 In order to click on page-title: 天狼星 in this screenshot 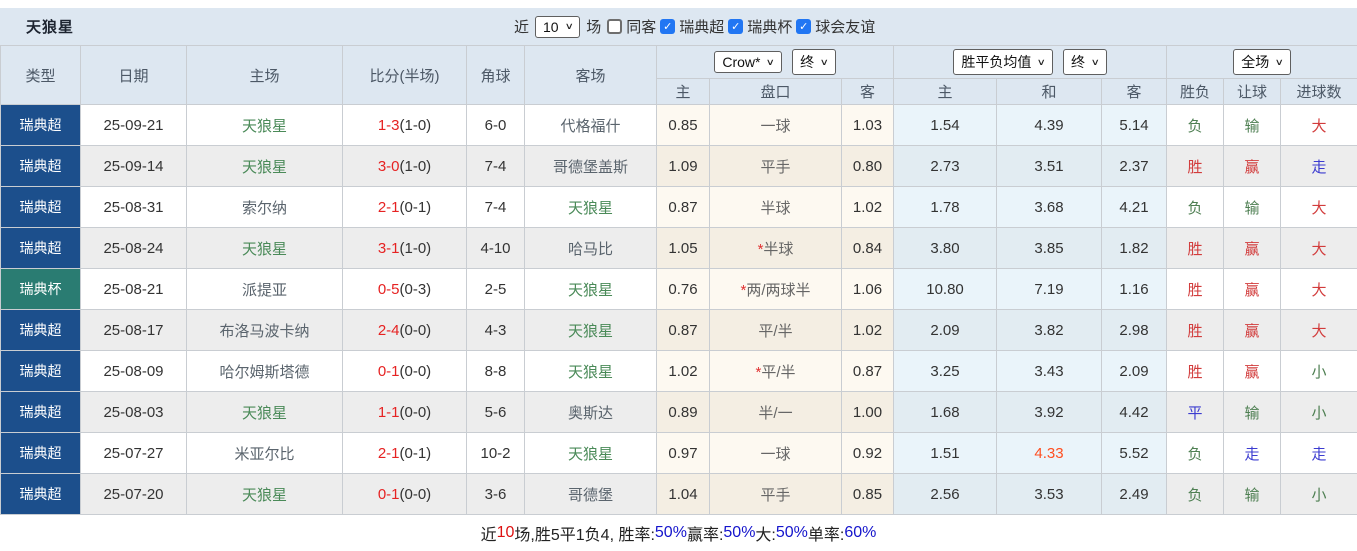, I will do `click(37, 26)`.